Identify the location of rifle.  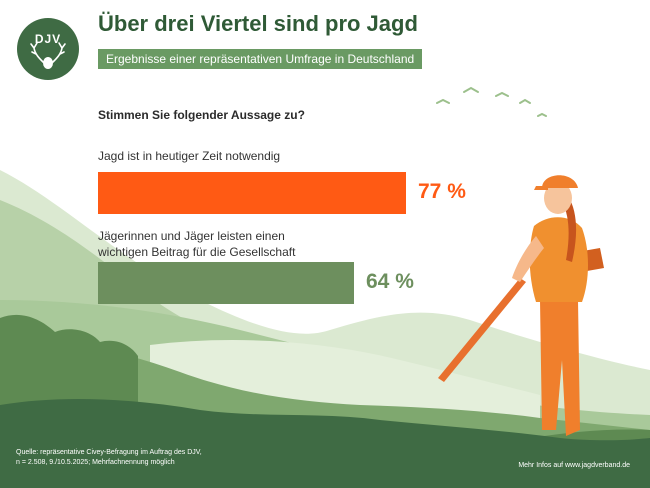
(482, 330).